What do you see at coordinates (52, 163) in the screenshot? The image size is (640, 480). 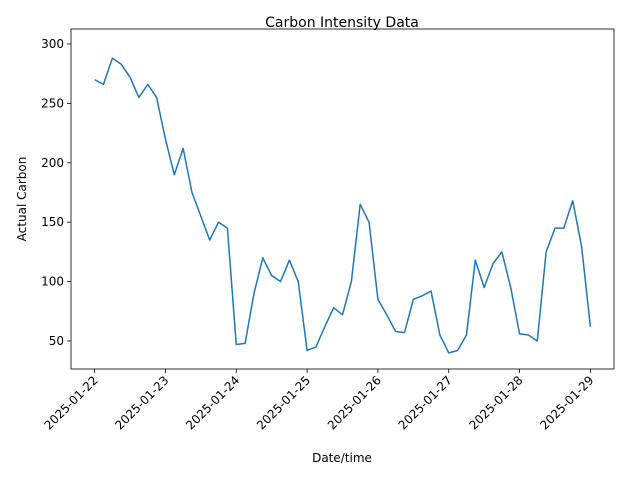 I see `y-tick-label: 200` at bounding box center [52, 163].